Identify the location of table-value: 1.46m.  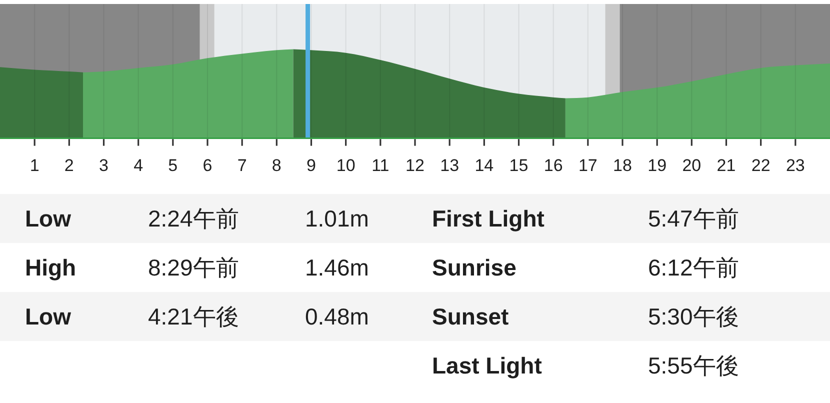
(337, 267).